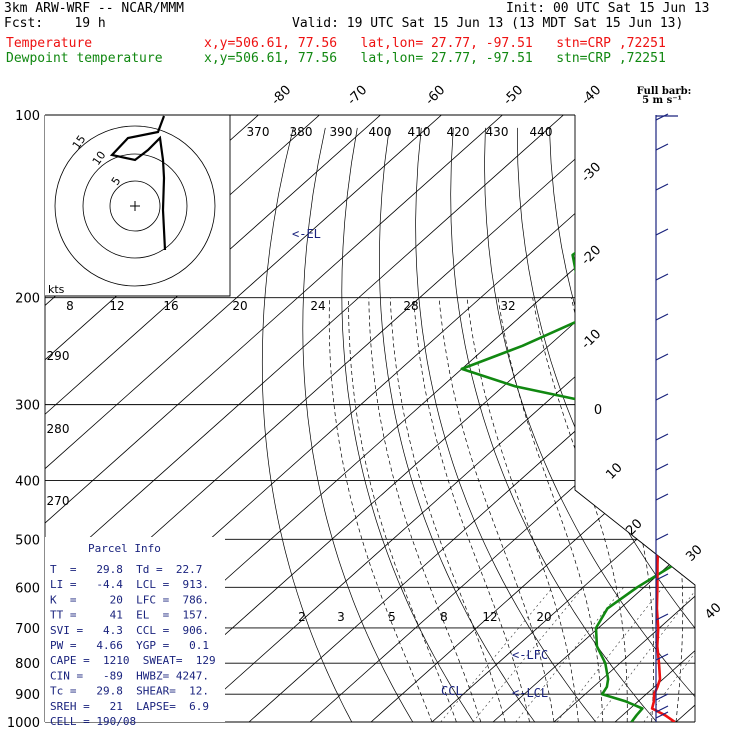 This screenshot has width=740, height=740. What do you see at coordinates (341, 132) in the screenshot?
I see `theta-label: 390` at bounding box center [341, 132].